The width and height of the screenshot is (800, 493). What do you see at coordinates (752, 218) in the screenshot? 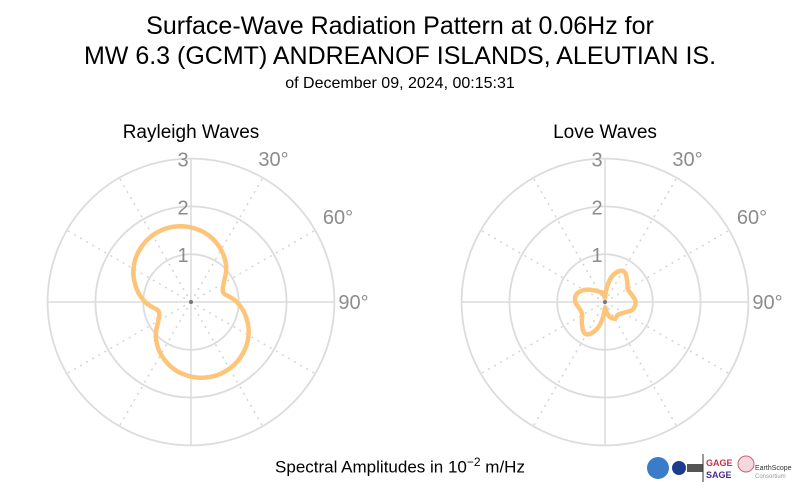
I see `love-angle-tick-60: 60°` at bounding box center [752, 218].